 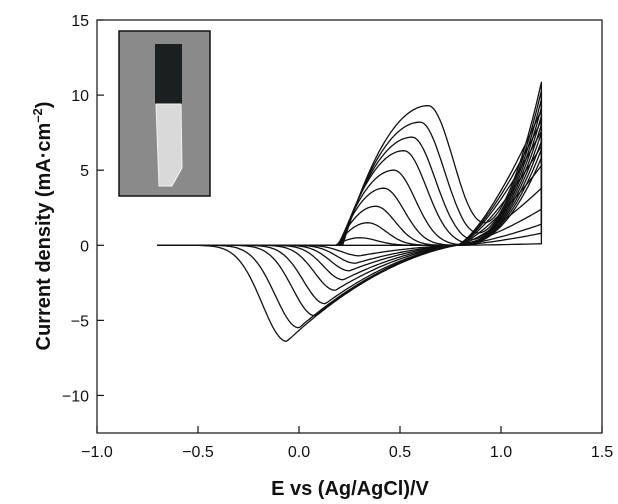 I want to click on x-axis: −1.0 −0.5 0.0 0.5 1.0 1.5, so click(x=347, y=443).